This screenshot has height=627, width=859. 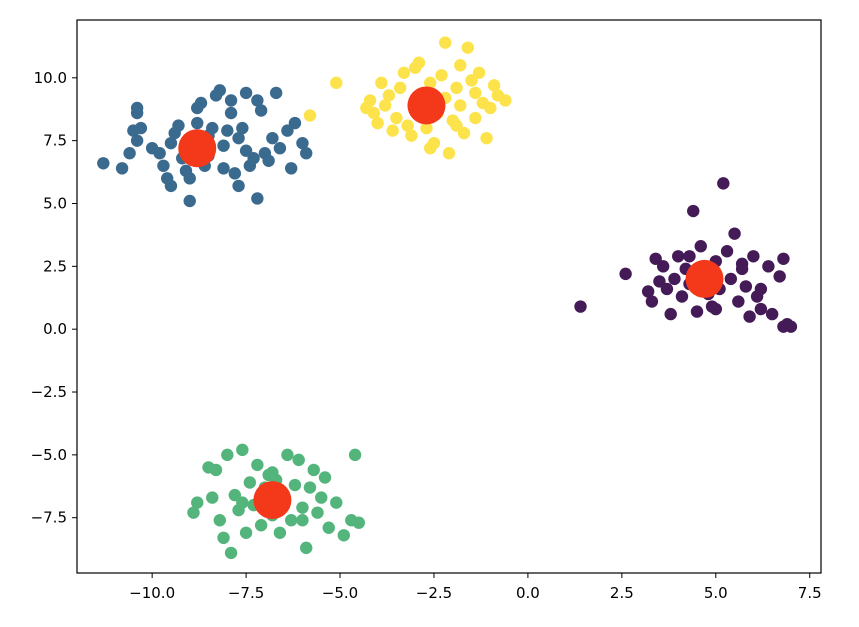 What do you see at coordinates (246, 593) in the screenshot?
I see `x-tick-label: −7.5` at bounding box center [246, 593].